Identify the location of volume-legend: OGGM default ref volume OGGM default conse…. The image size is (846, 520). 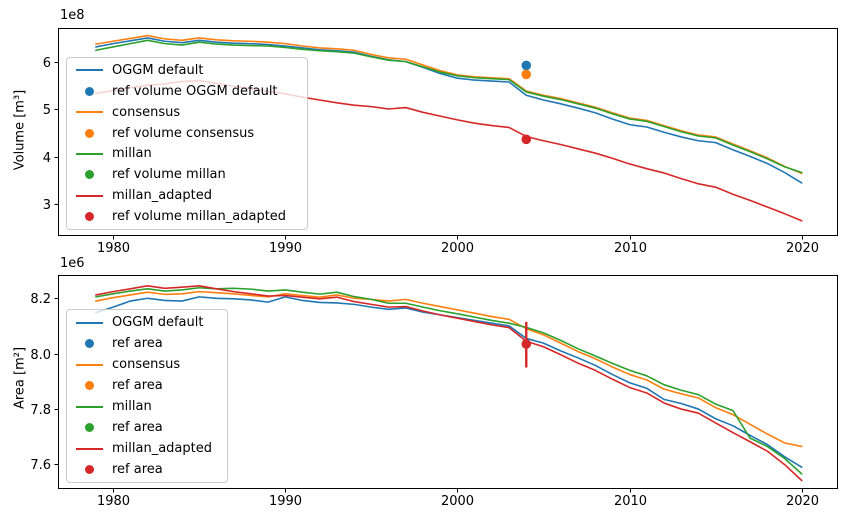
(187, 143).